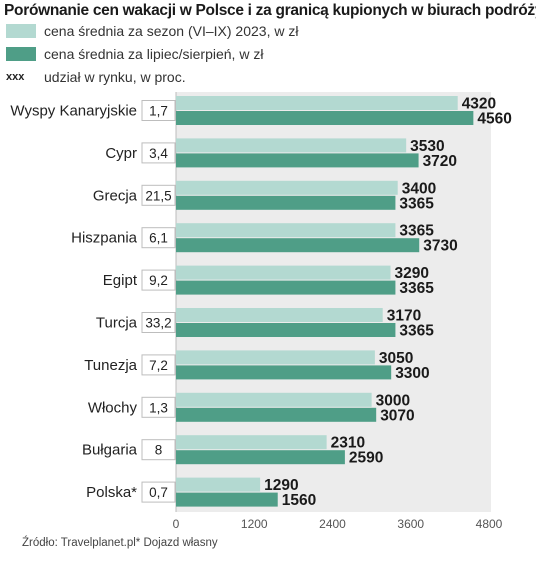  Describe the element at coordinates (110, 365) in the screenshot. I see `category-label: Tunezja` at that location.